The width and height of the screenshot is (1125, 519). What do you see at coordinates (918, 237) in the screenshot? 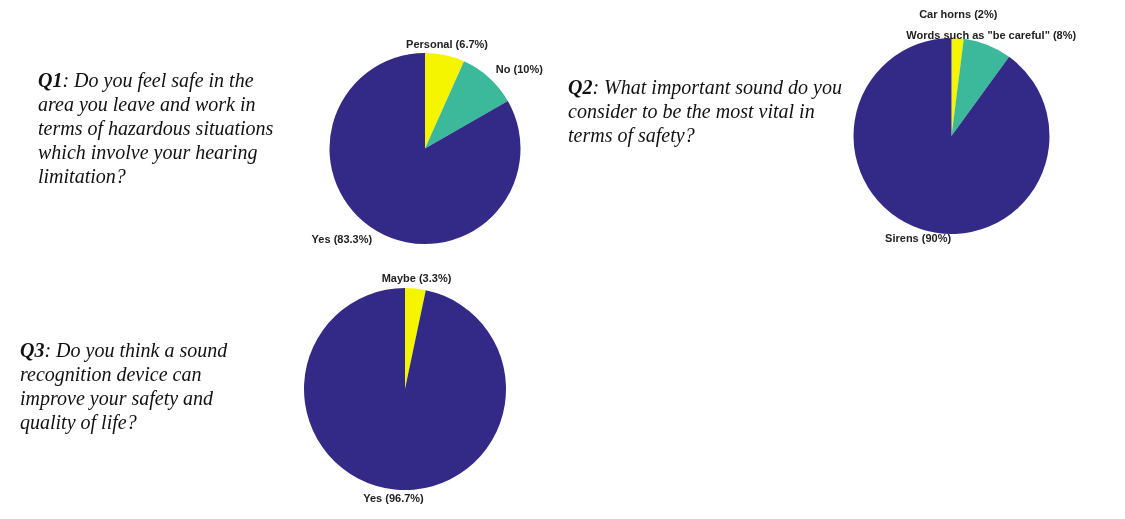
I see `slice-label: Sirens (90%)` at bounding box center [918, 237].